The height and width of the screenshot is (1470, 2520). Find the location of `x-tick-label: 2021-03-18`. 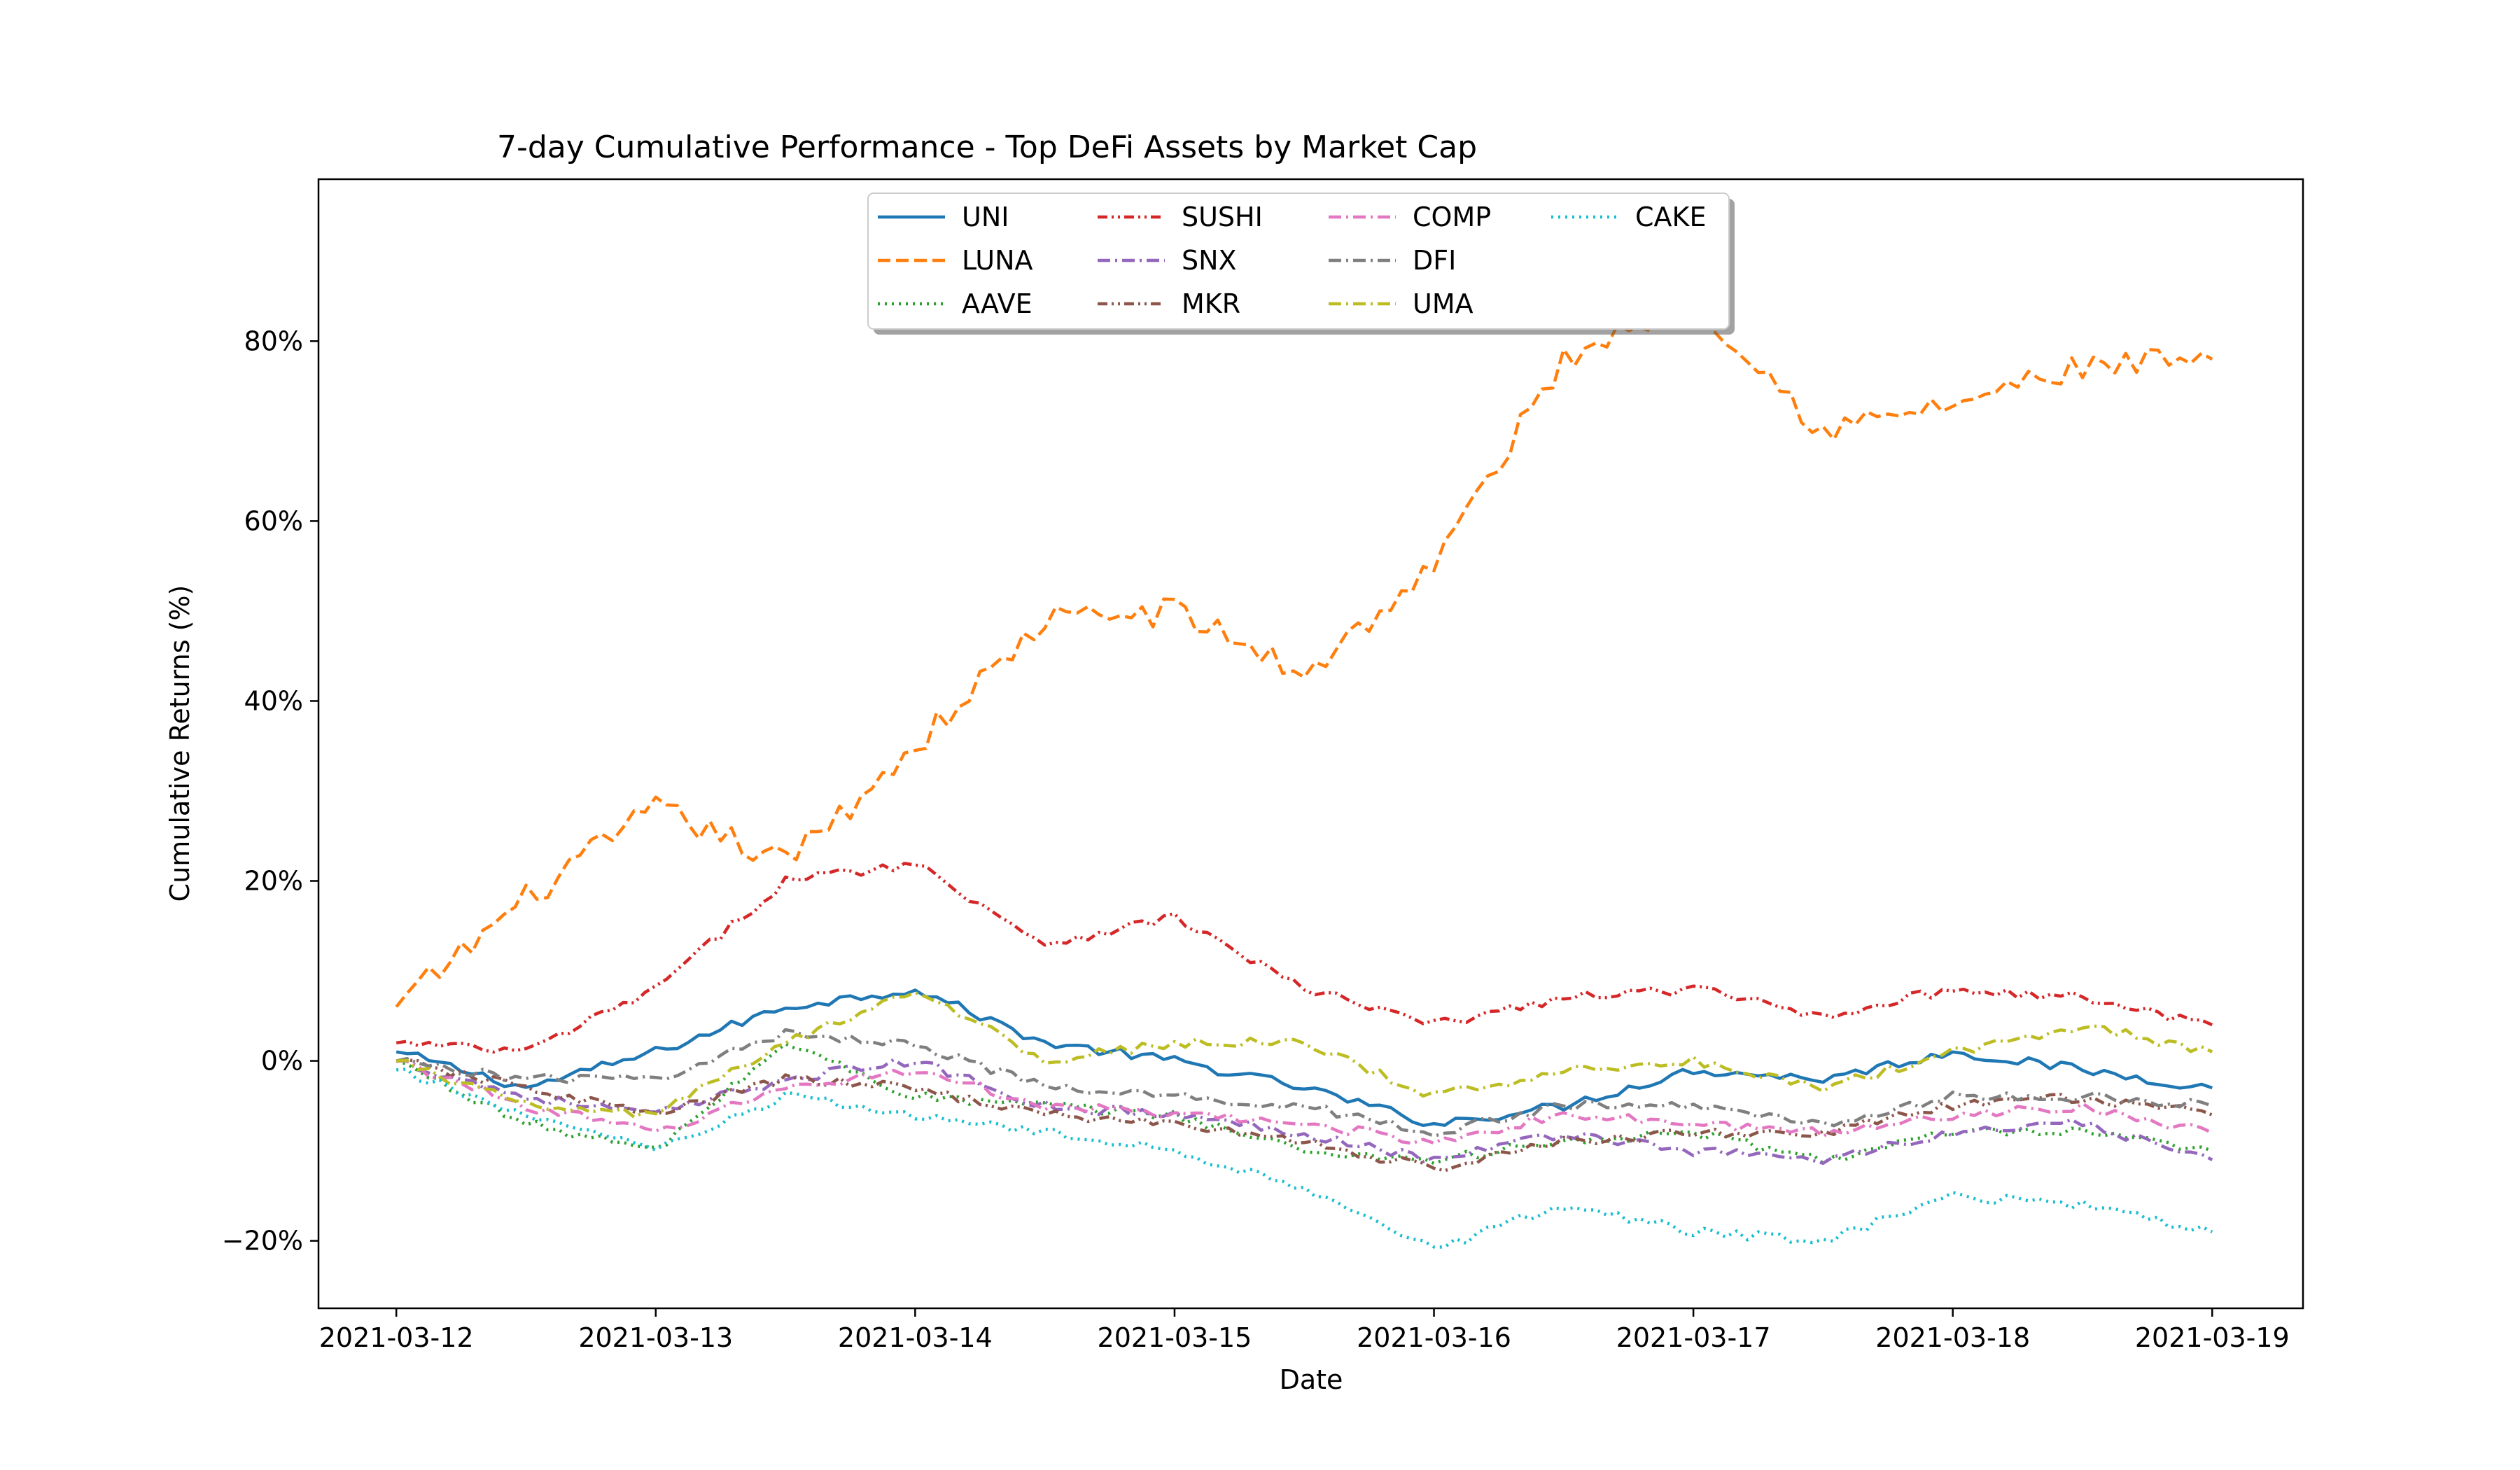

x-tick-label: 2021-03-18 is located at coordinates (1952, 1337).